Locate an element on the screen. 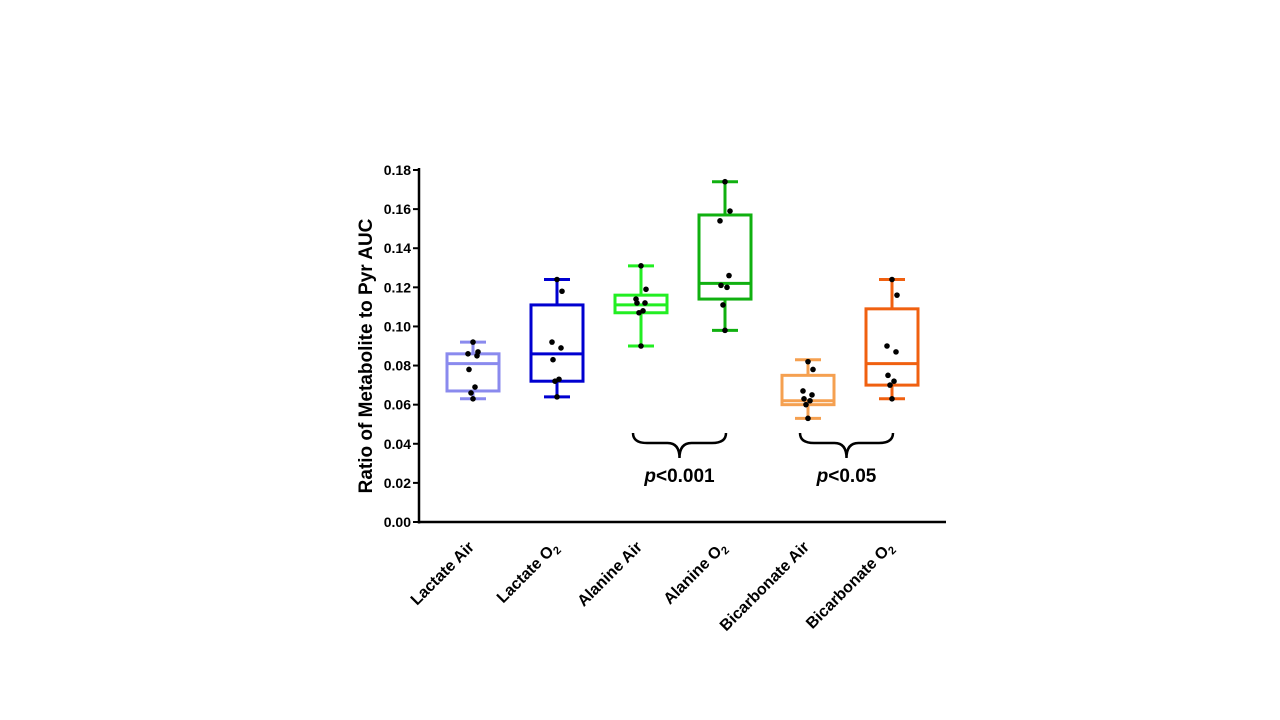 Image resolution: width=1280 pixels, height=720 pixels. y-tick-label: 0.18 is located at coordinates (397, 170).